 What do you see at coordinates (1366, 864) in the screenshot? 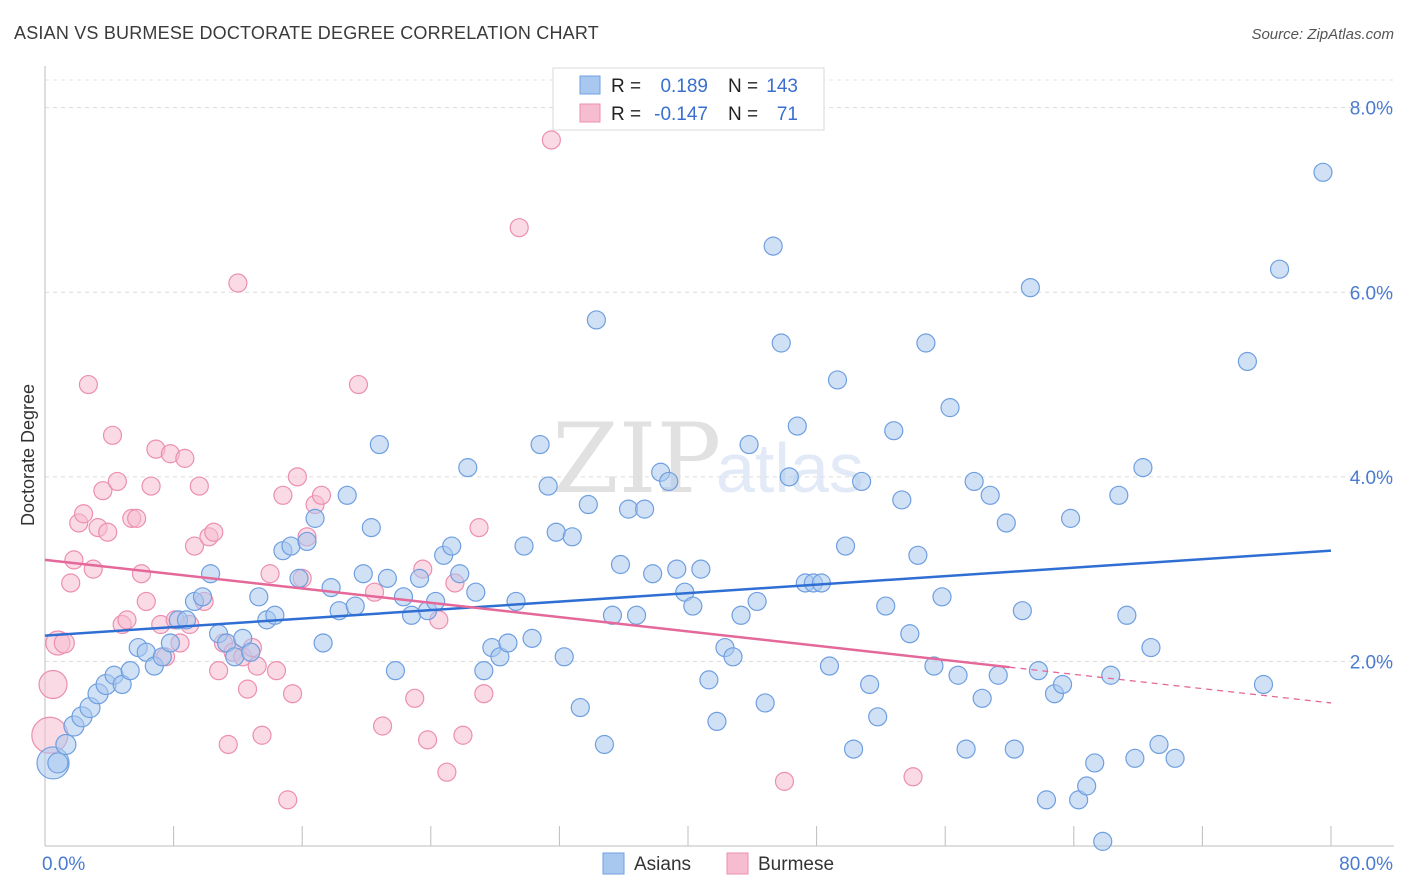
I see `x-tick-label: 80.0%` at bounding box center [1366, 864].